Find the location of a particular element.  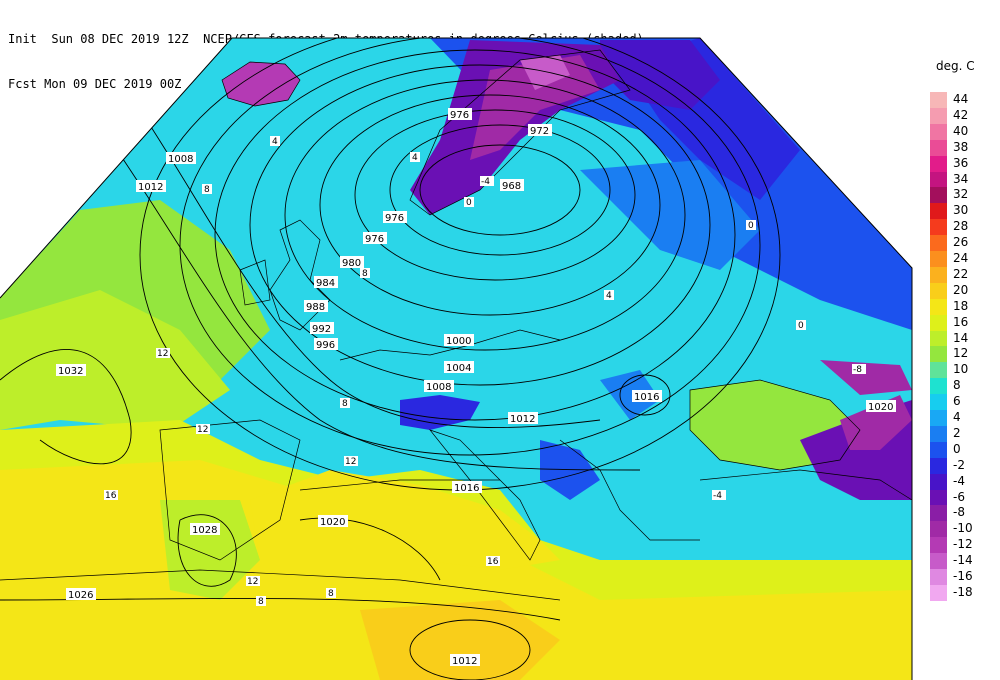

legend-label: 24 is located at coordinates (961, 258).